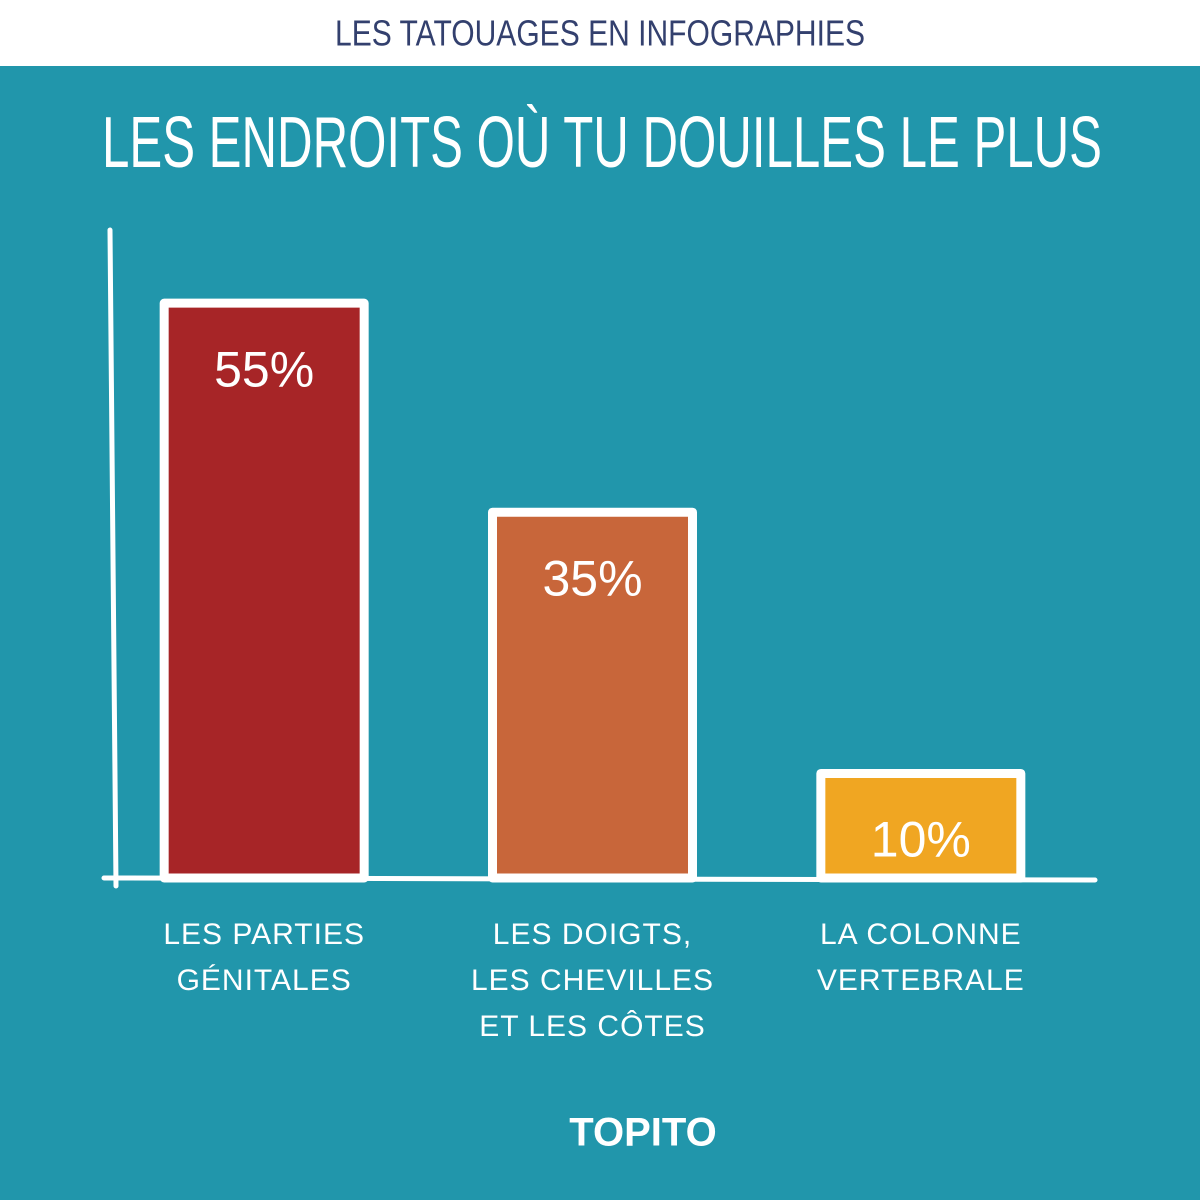 This screenshot has height=1200, width=1200. I want to click on value-label: 10%, so click(921, 840).